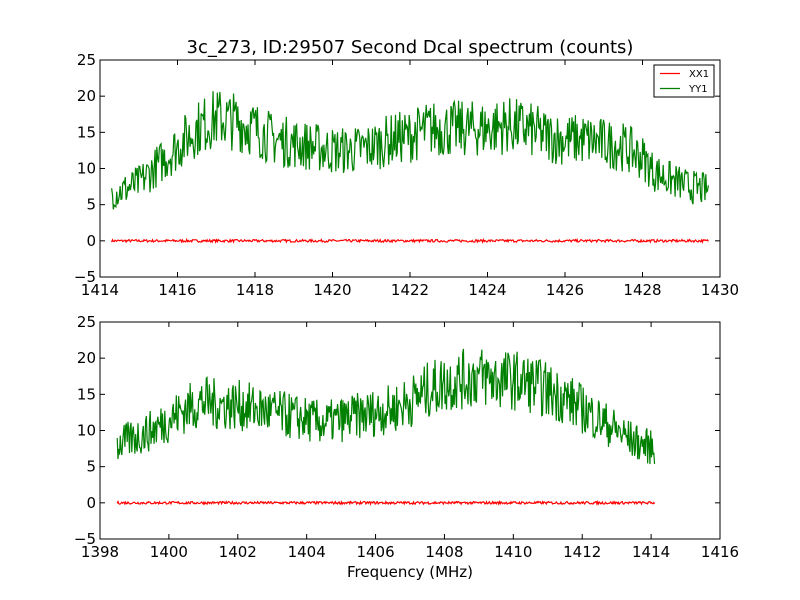 This screenshot has height=600, width=800. What do you see at coordinates (386, 503) in the screenshot?
I see `bottom-red-series-line` at bounding box center [386, 503].